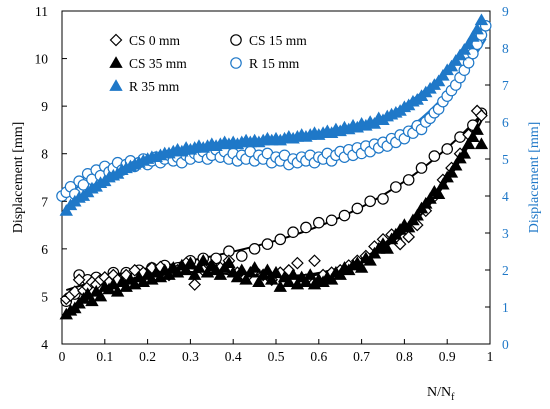 This screenshot has width=550, height=409. I want to click on y-right-tick-label: 6, so click(505, 122).